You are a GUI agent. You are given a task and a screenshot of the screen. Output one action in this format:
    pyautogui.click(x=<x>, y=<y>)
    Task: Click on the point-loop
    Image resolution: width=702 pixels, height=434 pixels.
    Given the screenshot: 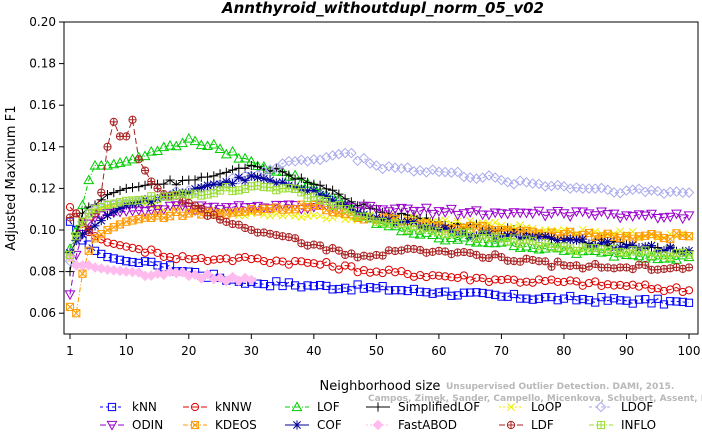 What is the action you would take?
    pyautogui.click(x=495, y=222)
    